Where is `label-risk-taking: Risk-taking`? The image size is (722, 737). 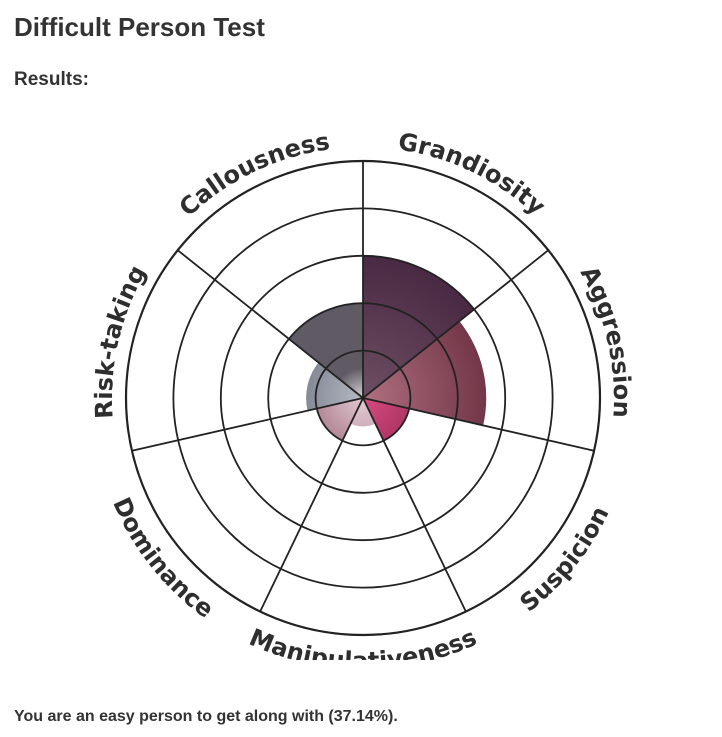 label-risk-taking: Risk-taking is located at coordinates (121, 340).